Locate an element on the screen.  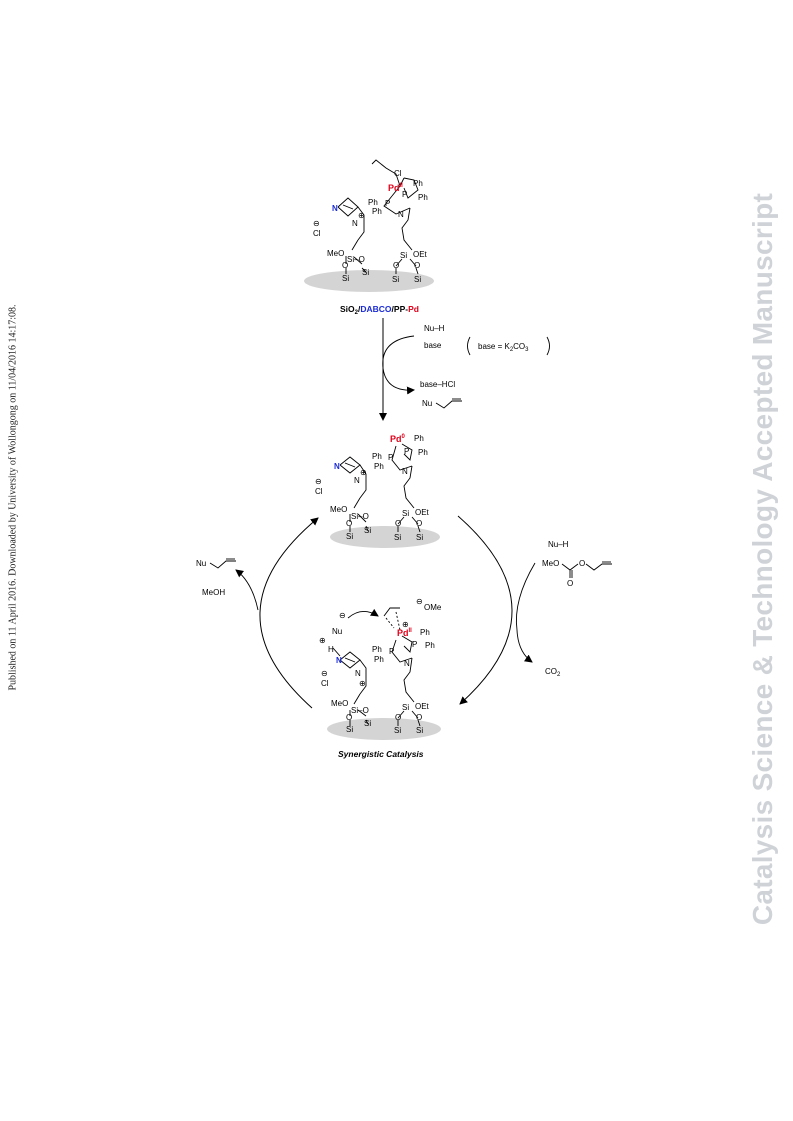
nu-anion: Nu is located at coordinates (337, 631).